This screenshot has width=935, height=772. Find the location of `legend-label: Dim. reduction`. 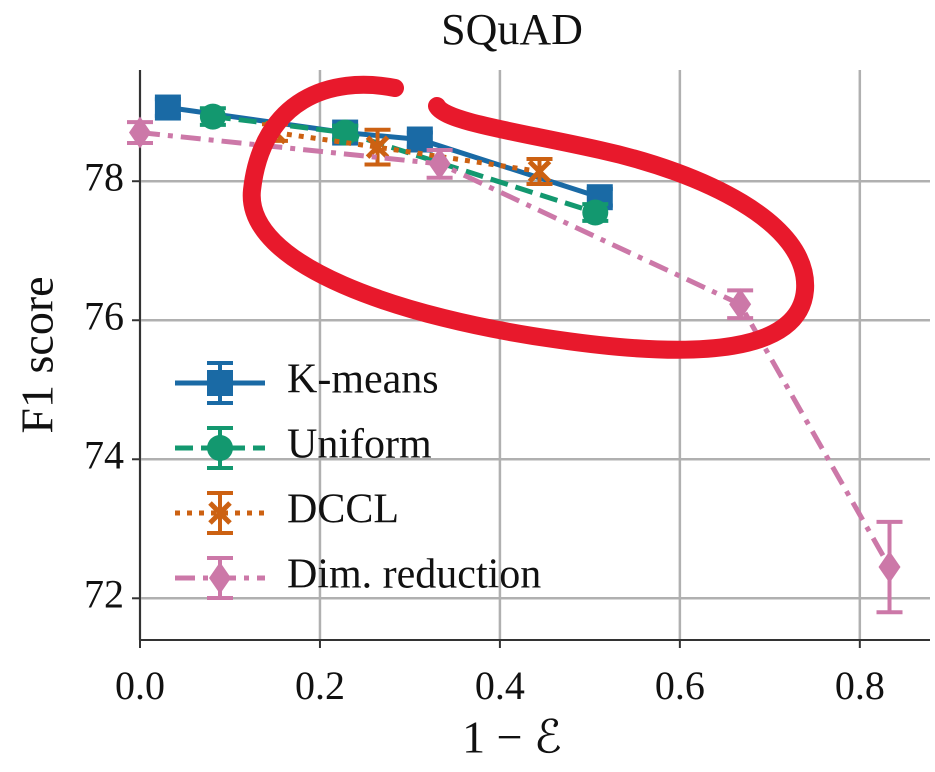

legend-label: Dim. reduction is located at coordinates (414, 575).